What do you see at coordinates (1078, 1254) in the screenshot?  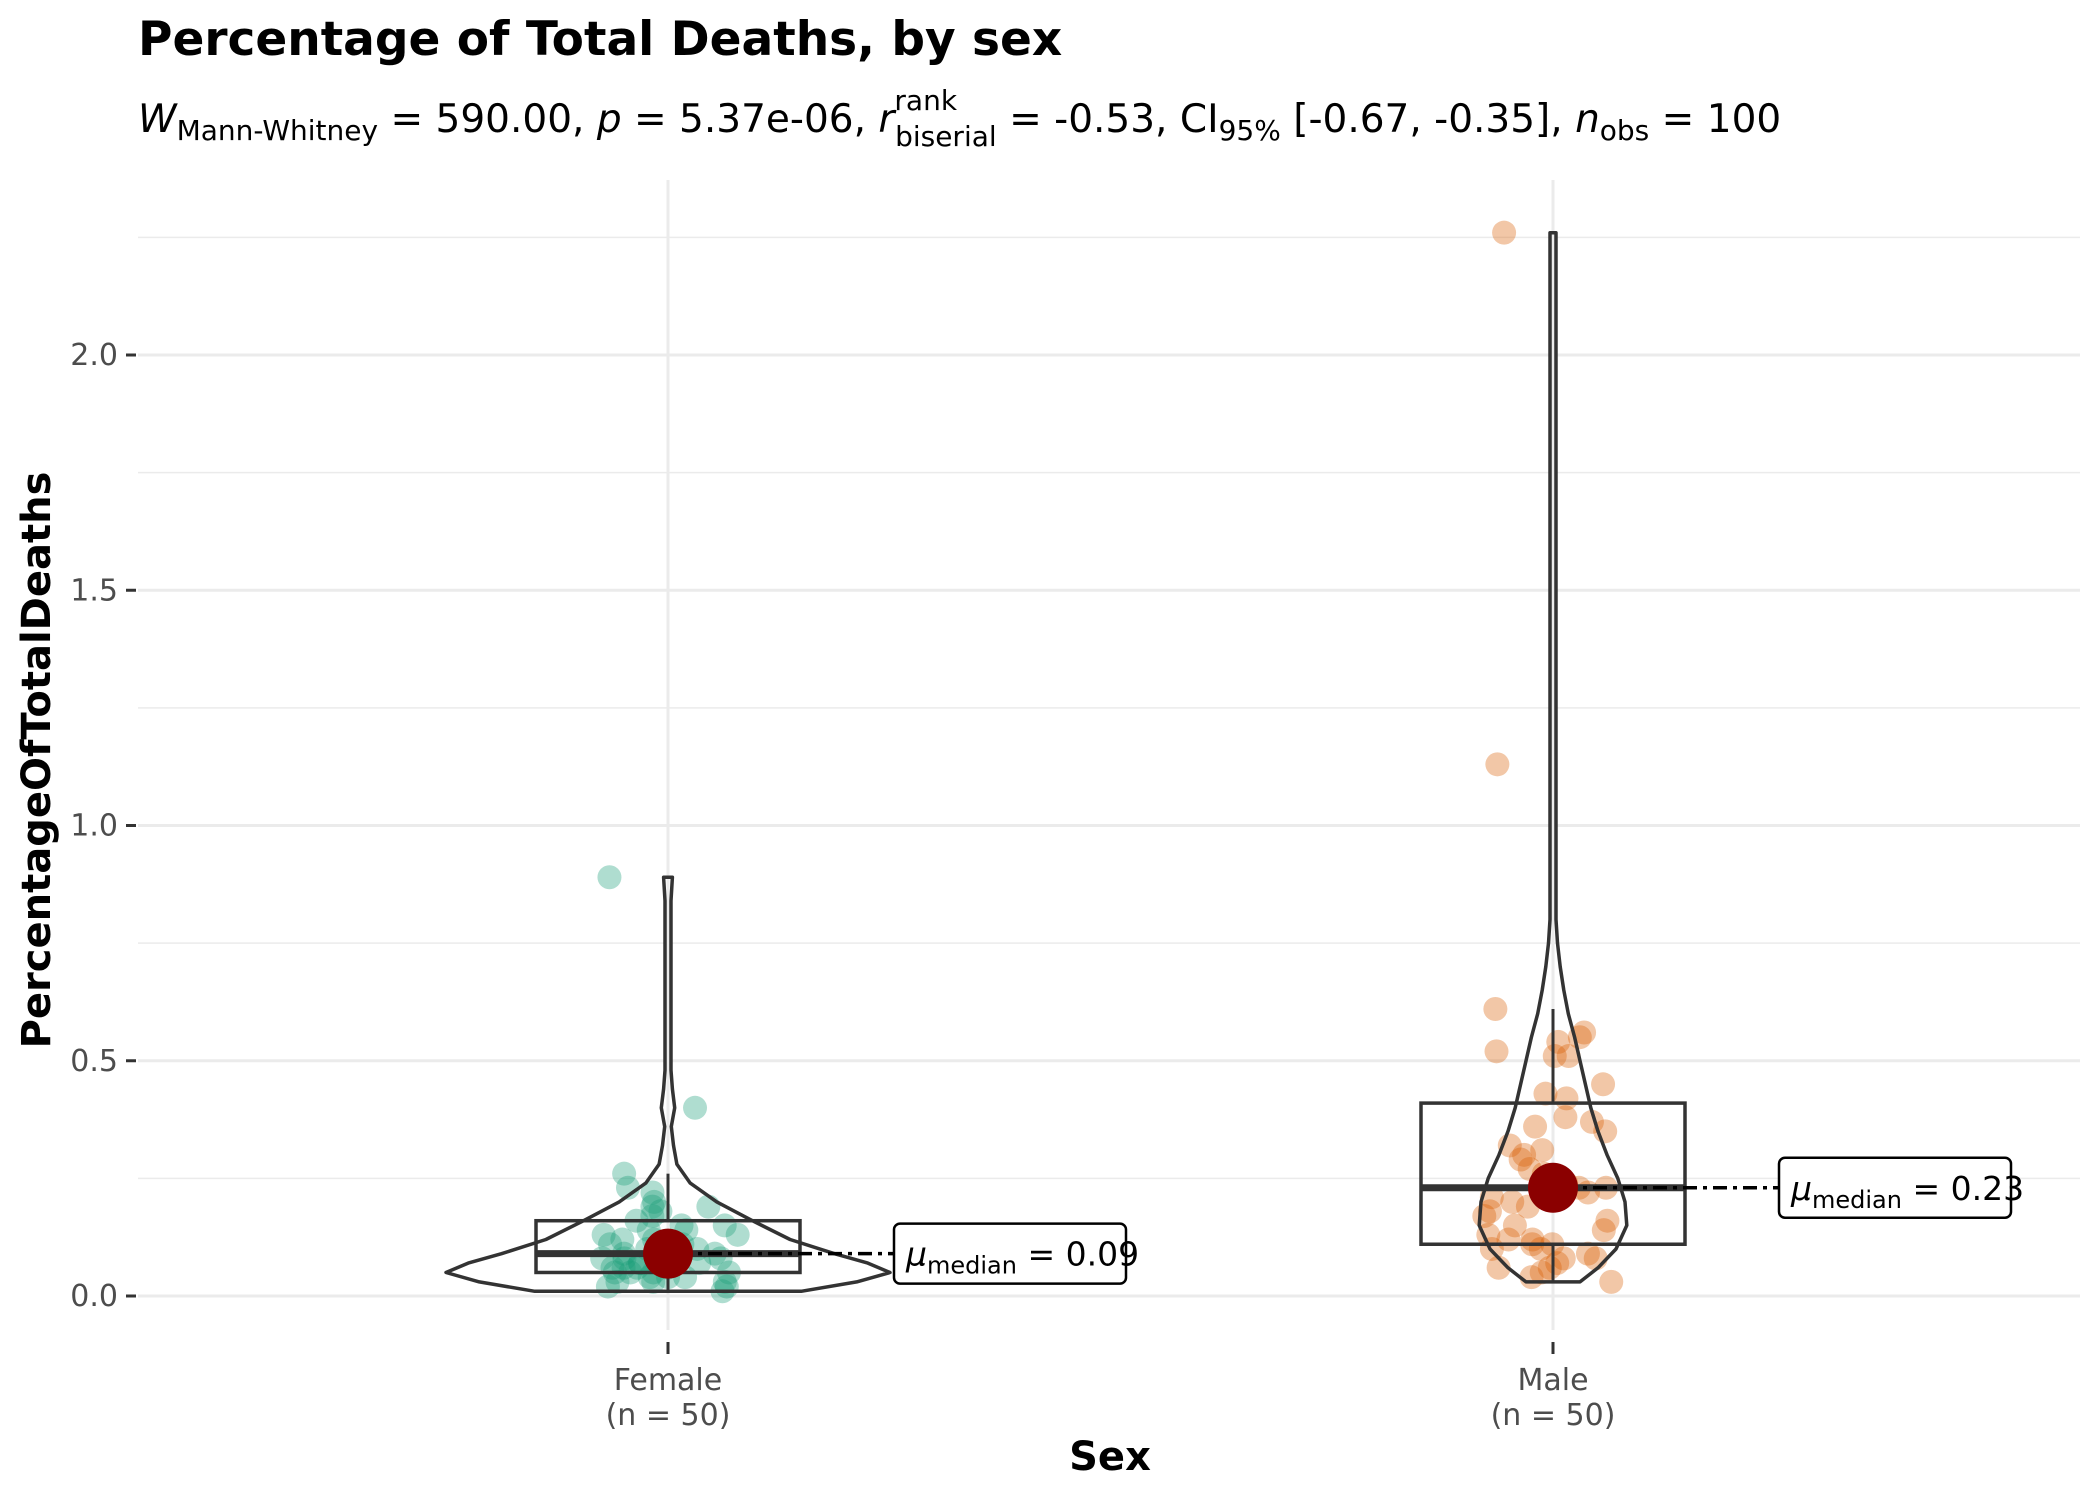 I see `median-label-value: = 0.09` at bounding box center [1078, 1254].